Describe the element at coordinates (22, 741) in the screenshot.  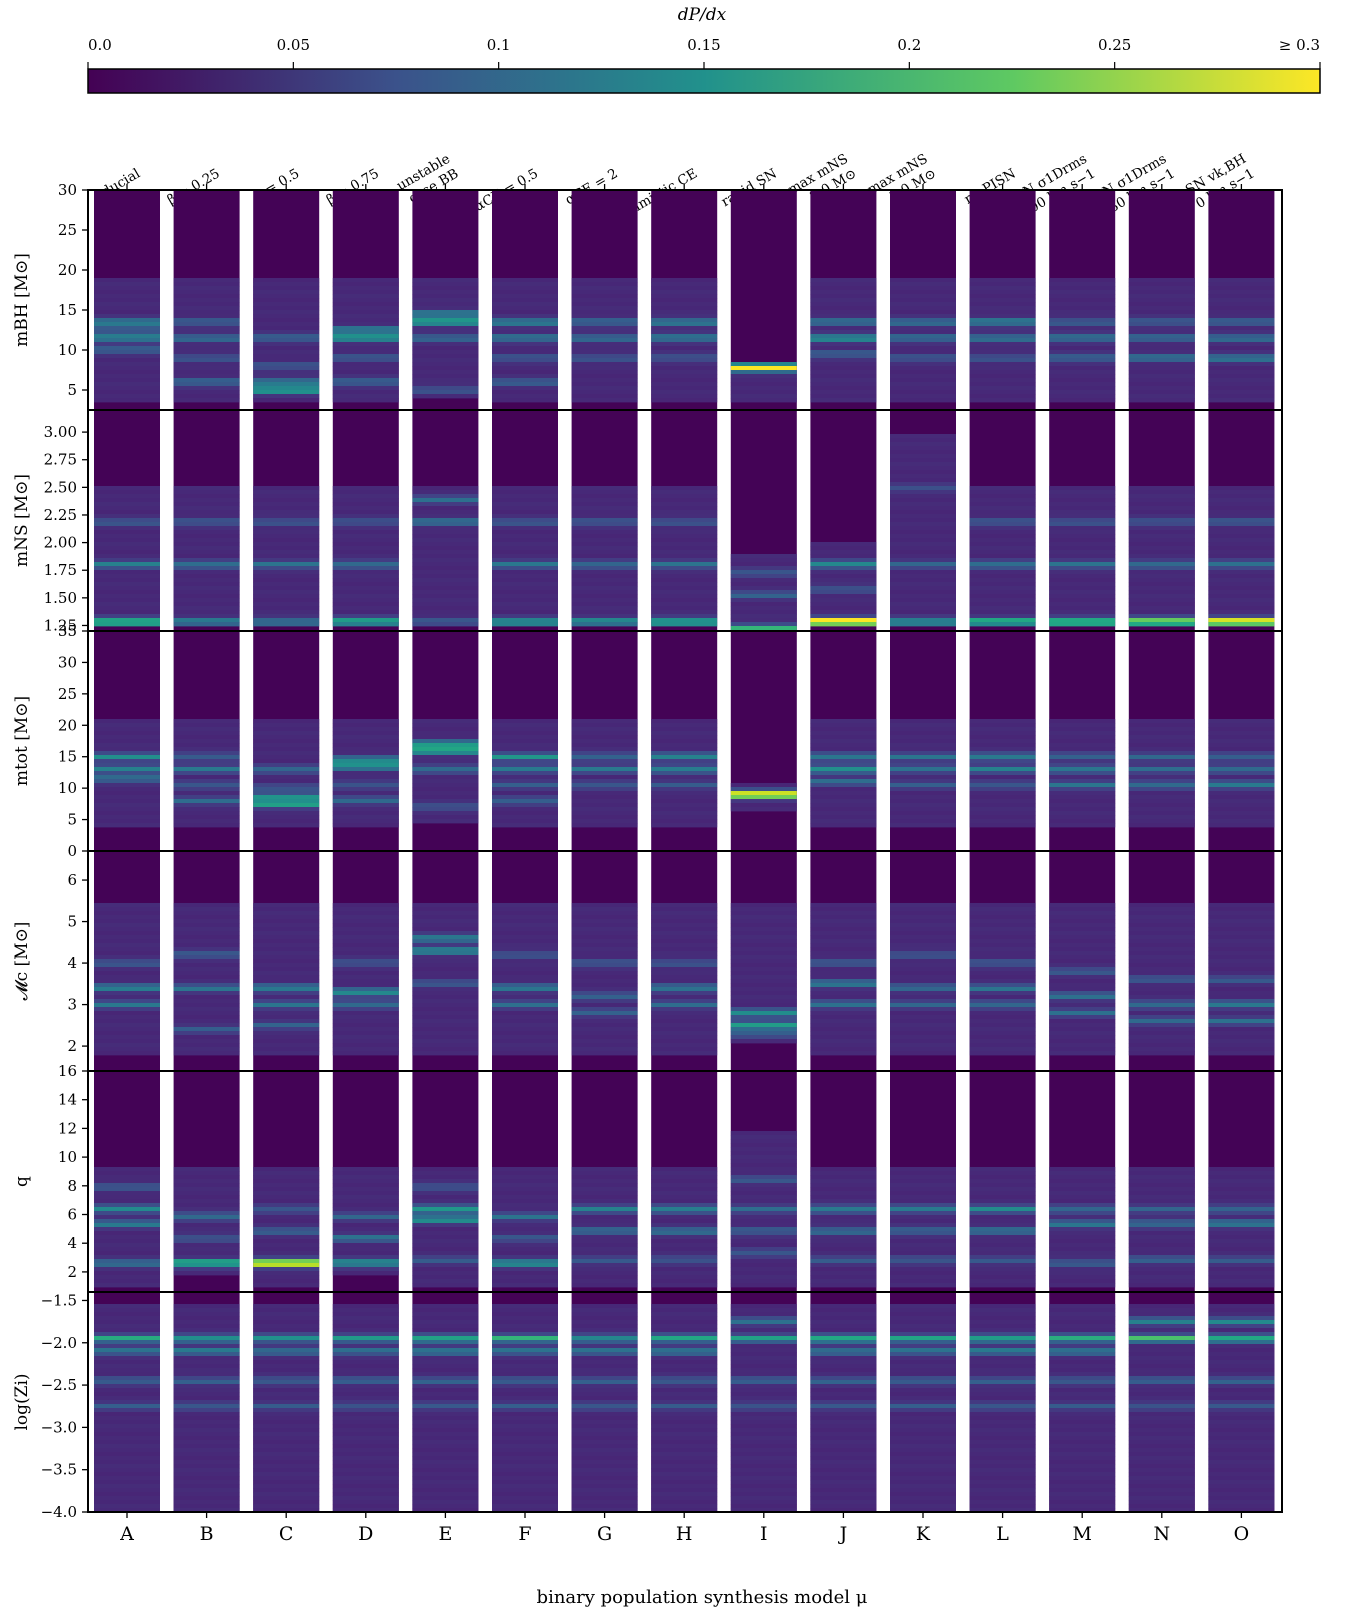
I see `y-axis-label: mtot [M⊙]` at that location.